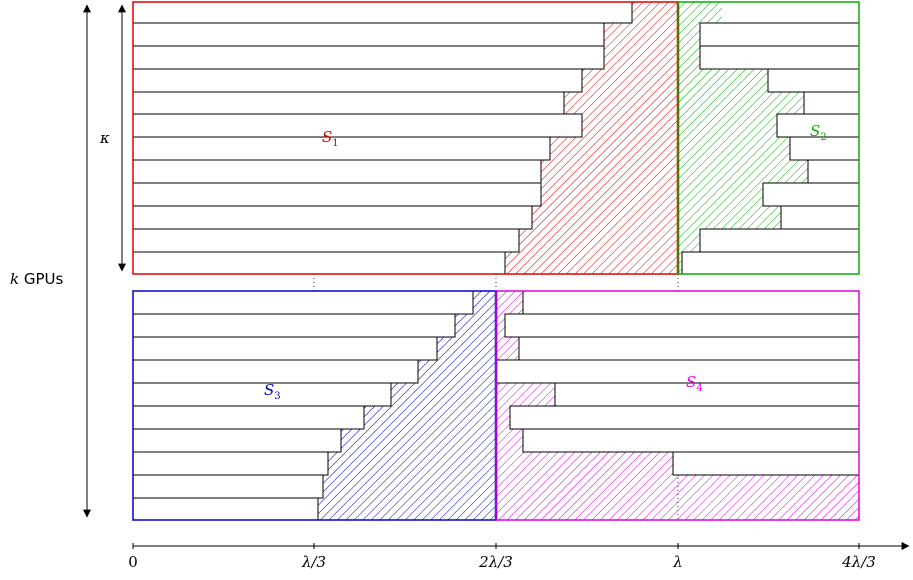 The width and height of the screenshot is (913, 580). I want to click on axis-ticks, so click(496, 546).